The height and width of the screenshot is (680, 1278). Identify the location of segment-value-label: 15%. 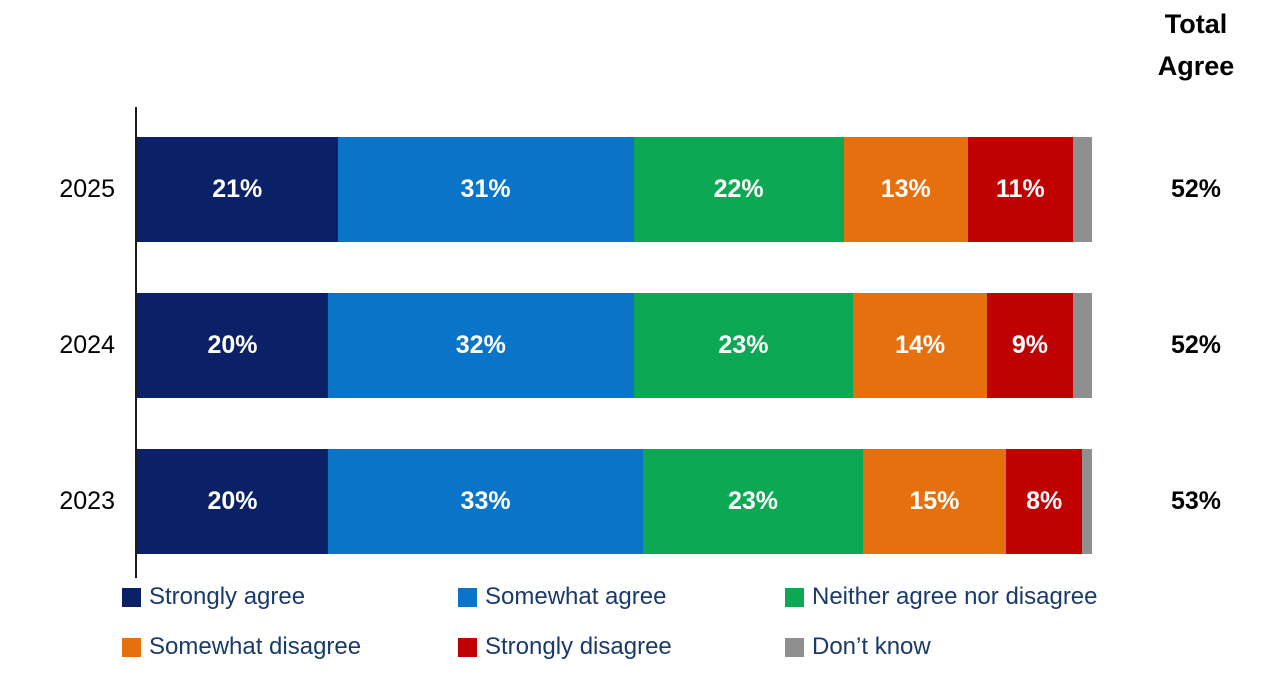
(934, 501).